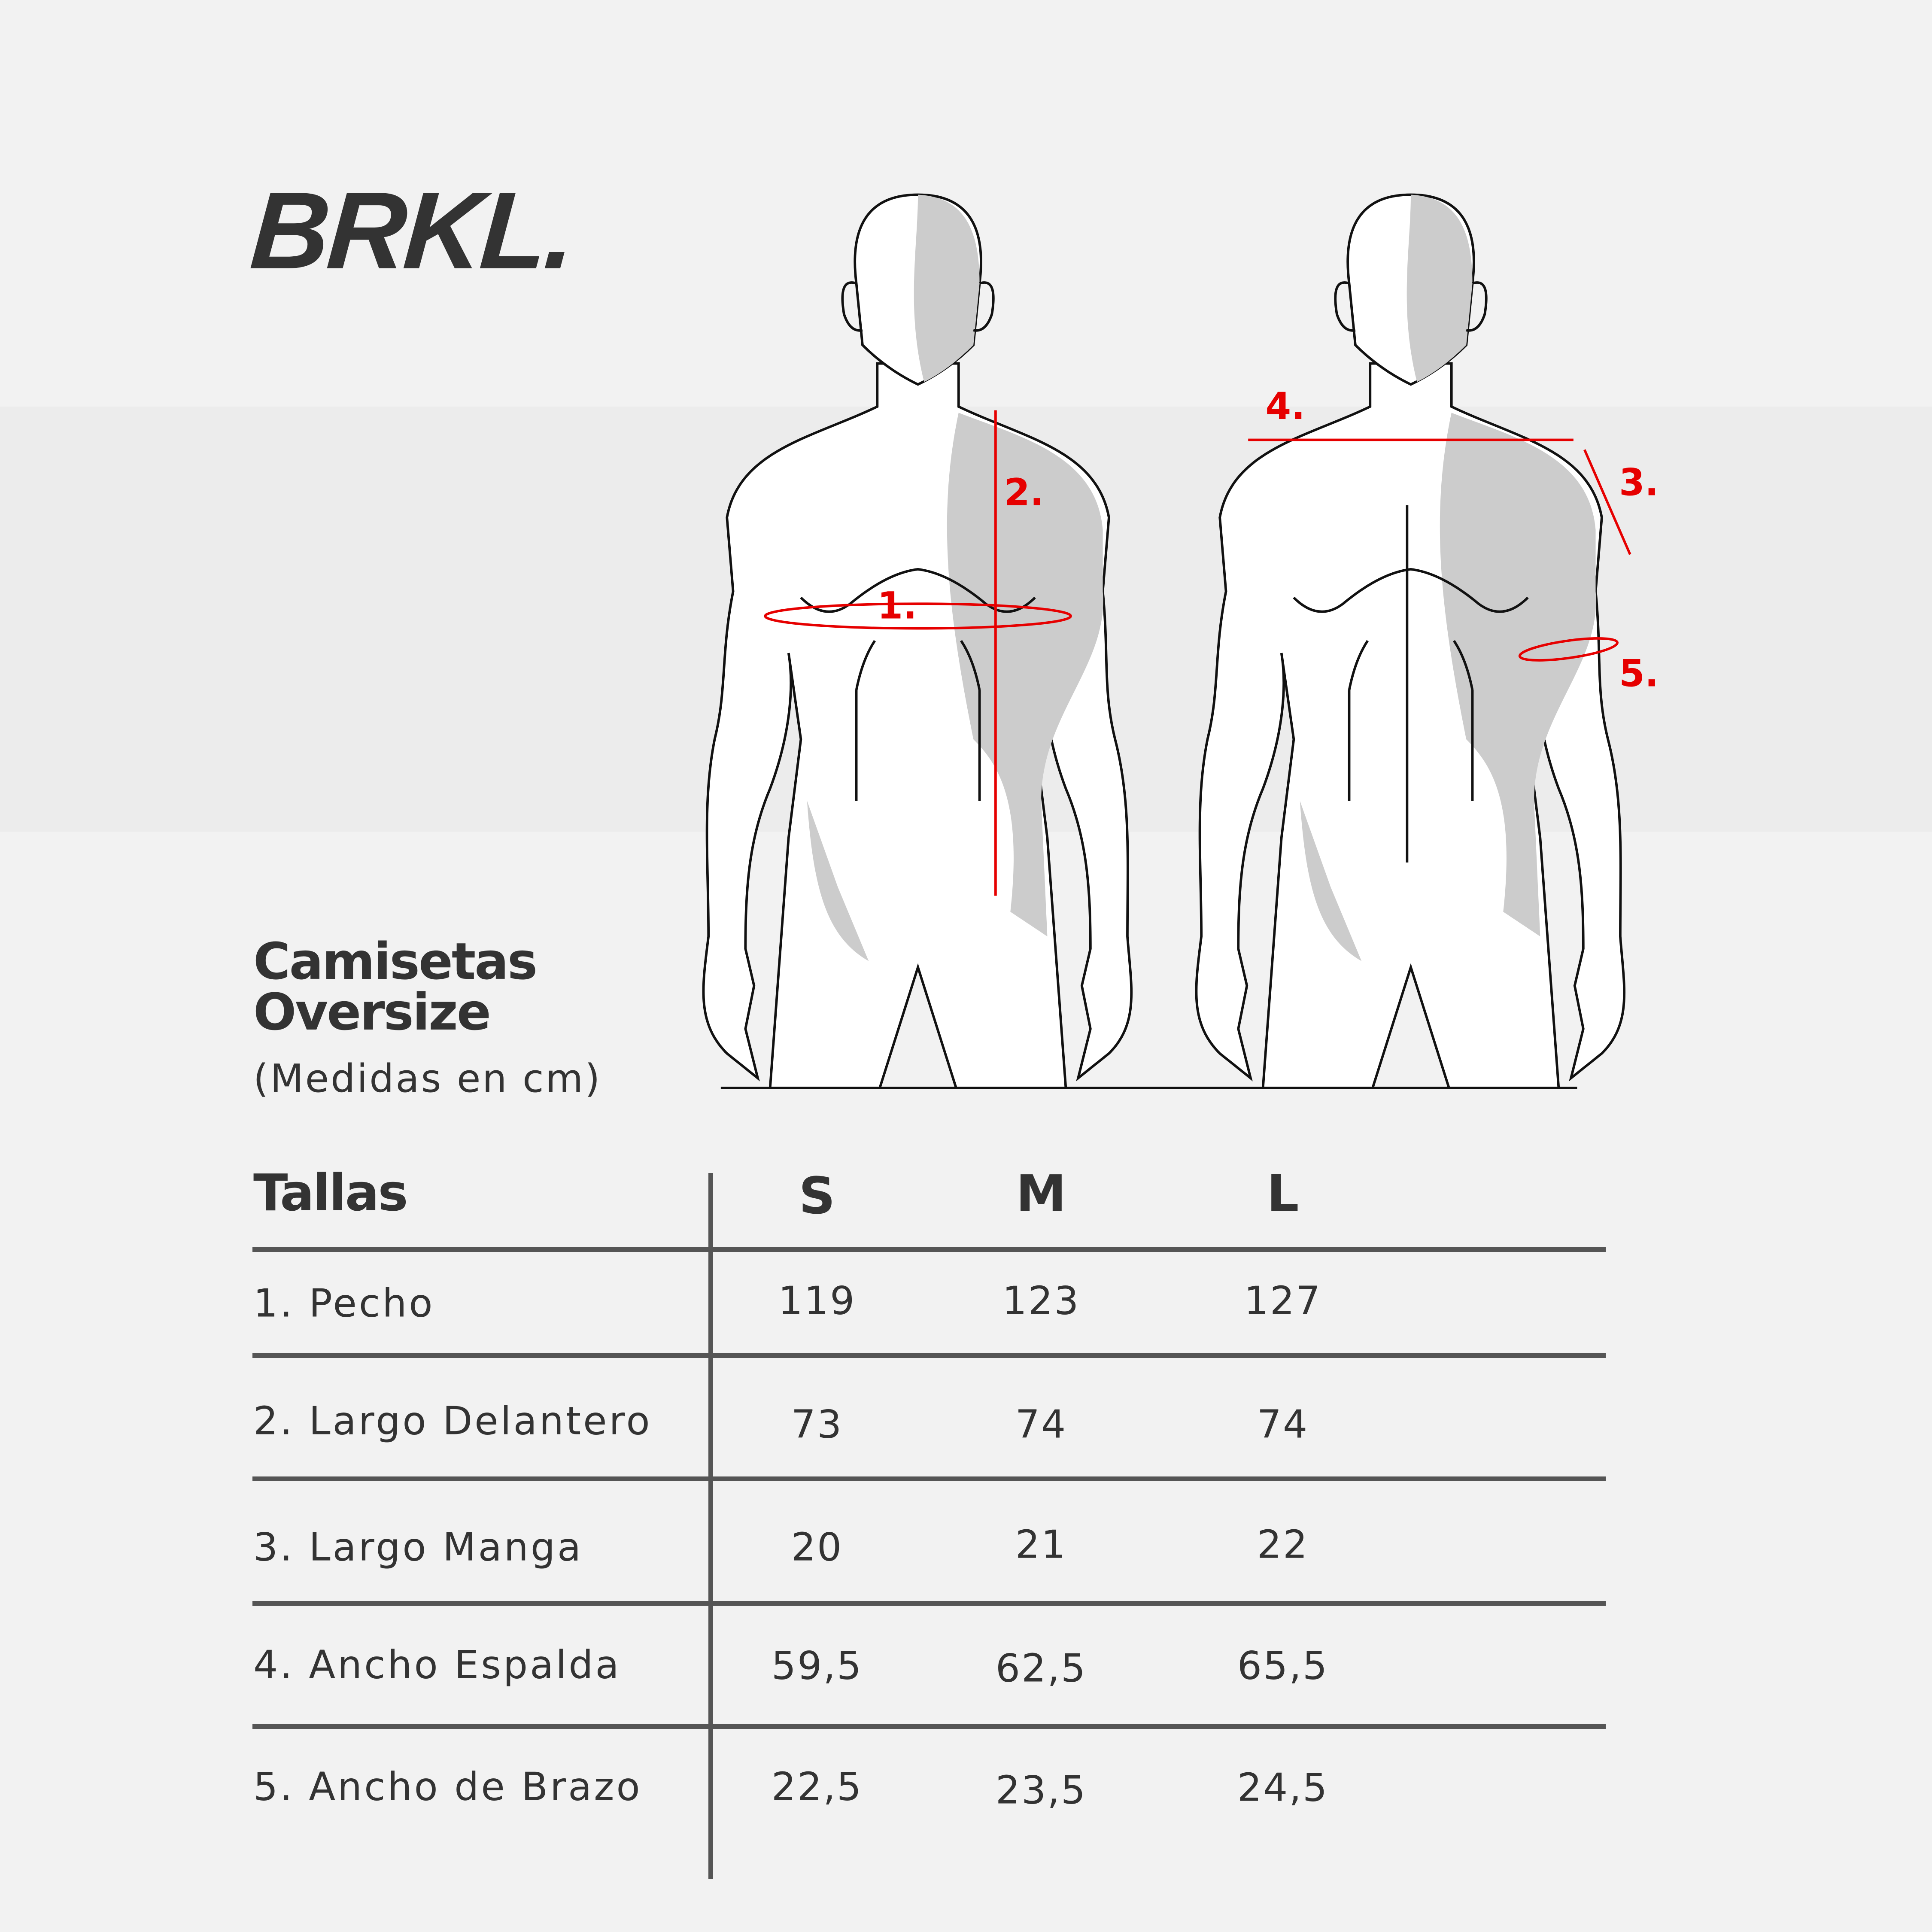  What do you see at coordinates (711, 1526) in the screenshot?
I see `column-divider` at bounding box center [711, 1526].